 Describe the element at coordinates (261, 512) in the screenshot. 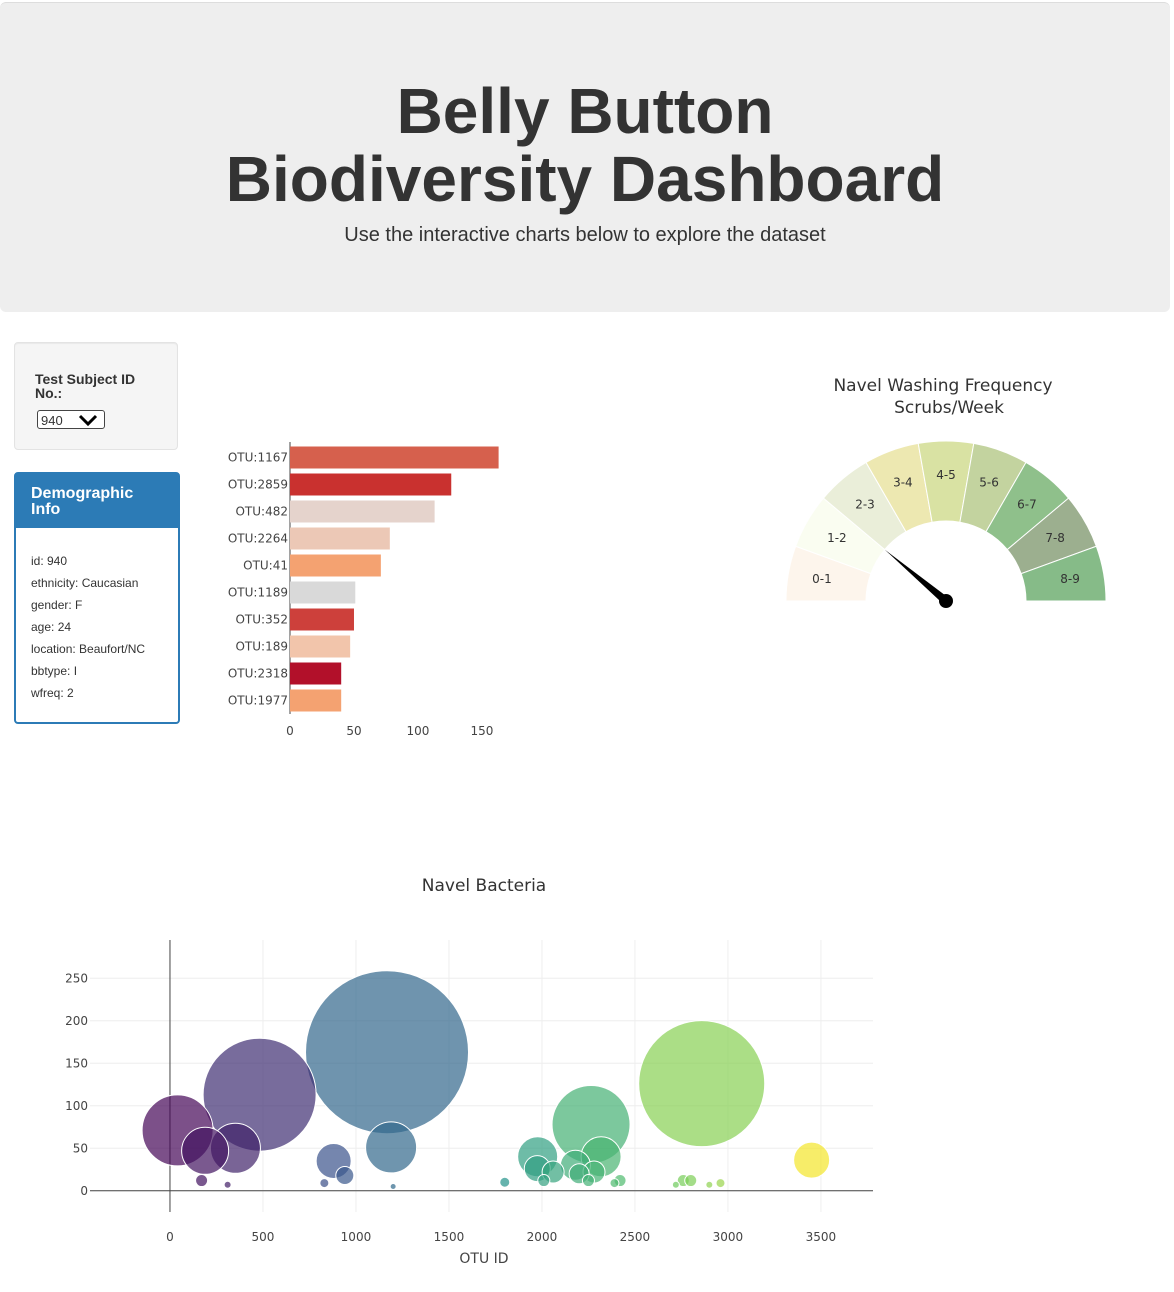

I see `bar-category-label: OTU:482` at that location.